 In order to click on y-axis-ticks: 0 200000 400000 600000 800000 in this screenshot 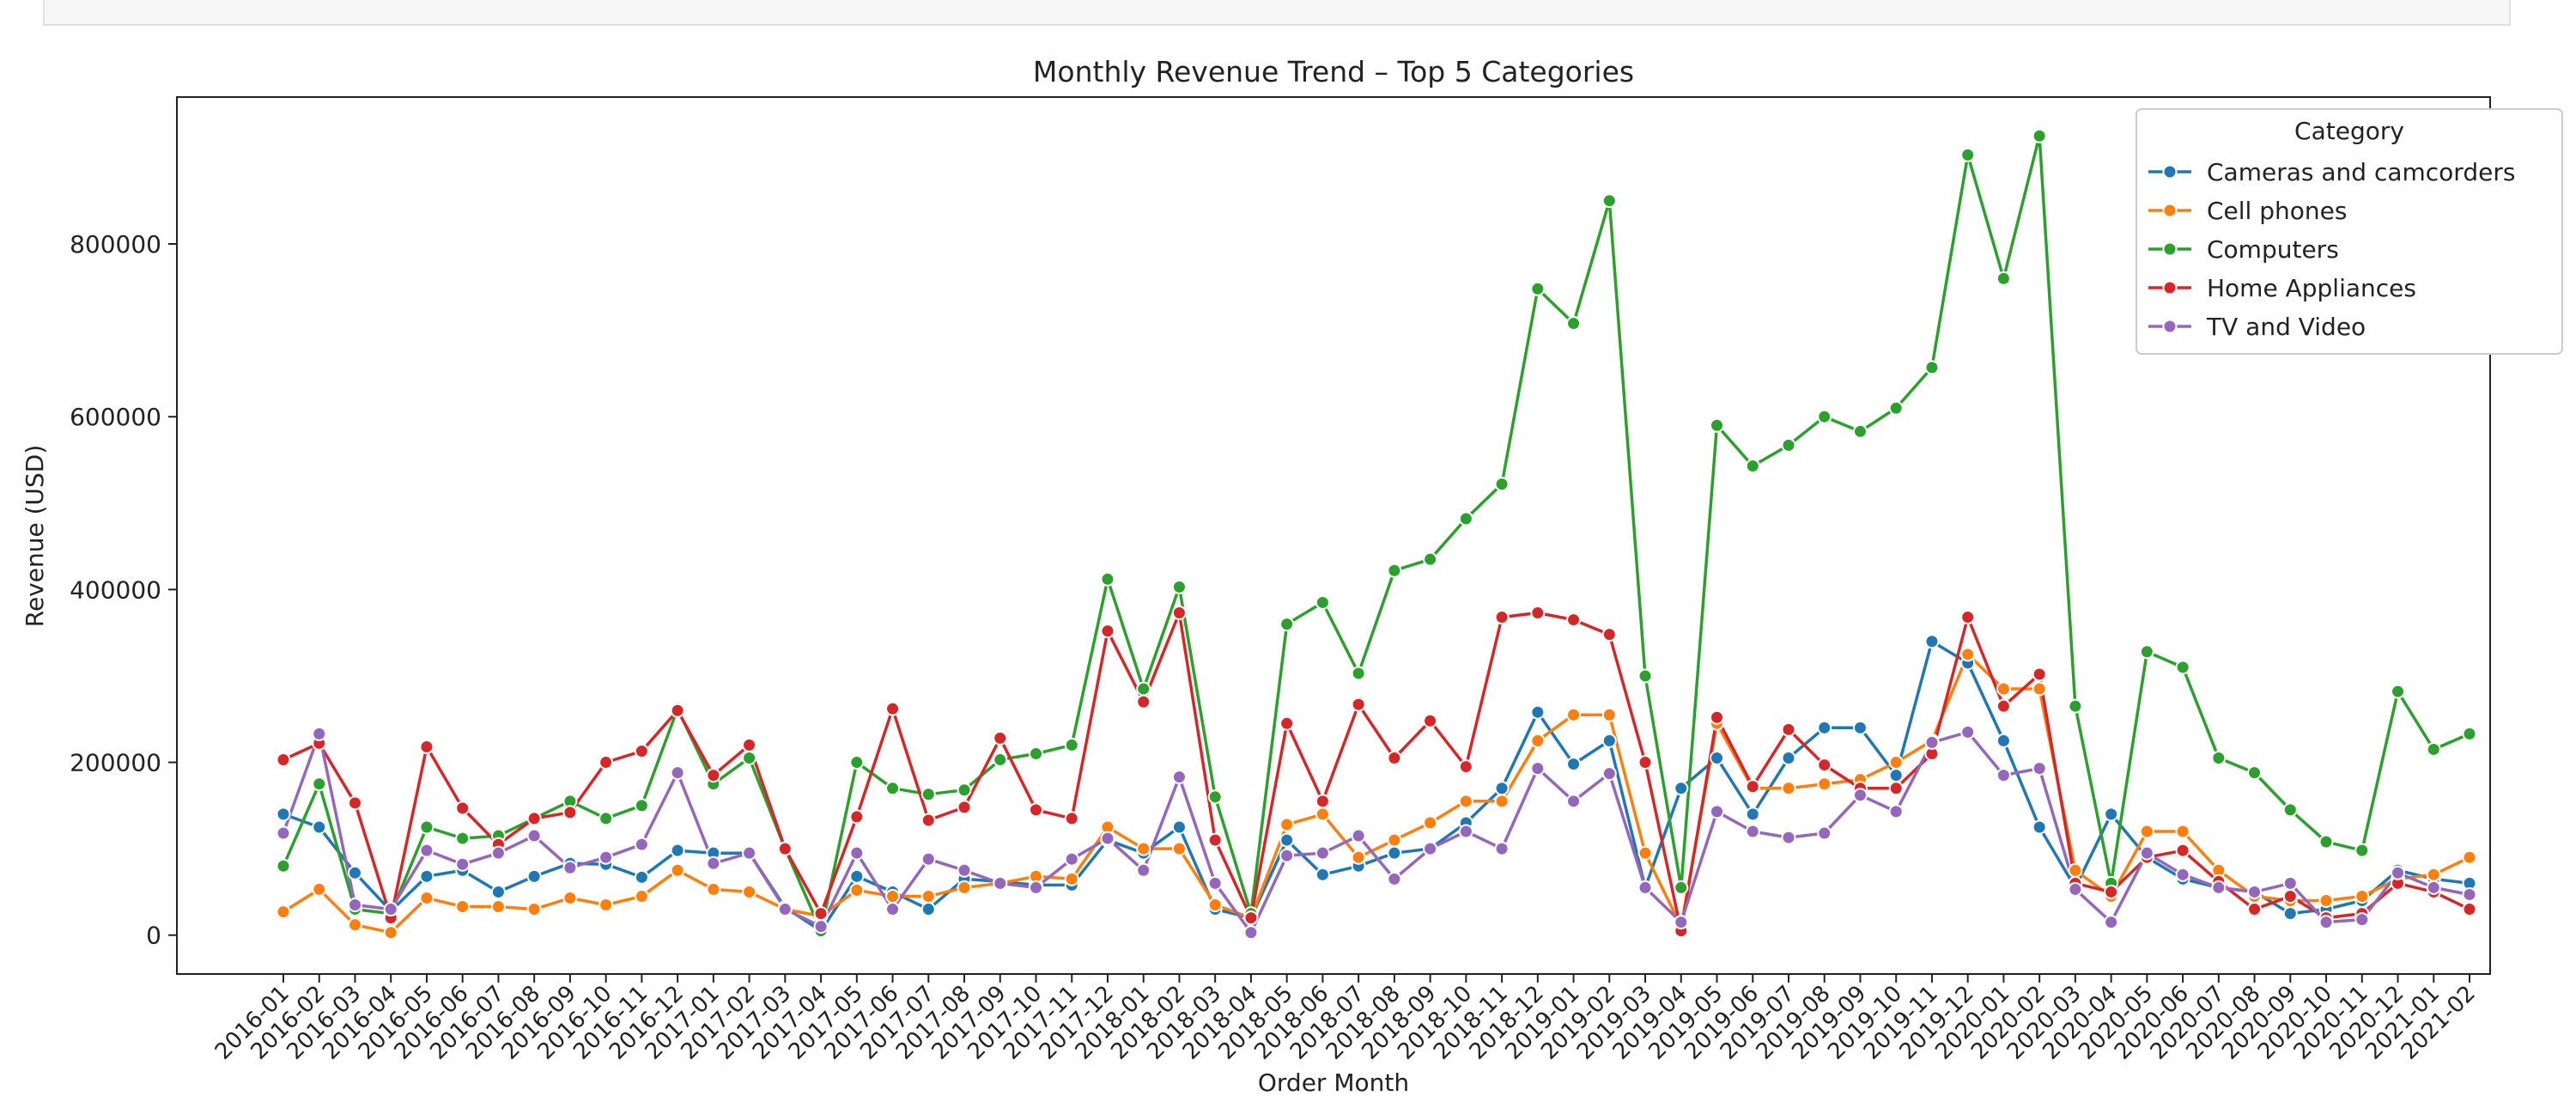, I will do `click(123, 590)`.